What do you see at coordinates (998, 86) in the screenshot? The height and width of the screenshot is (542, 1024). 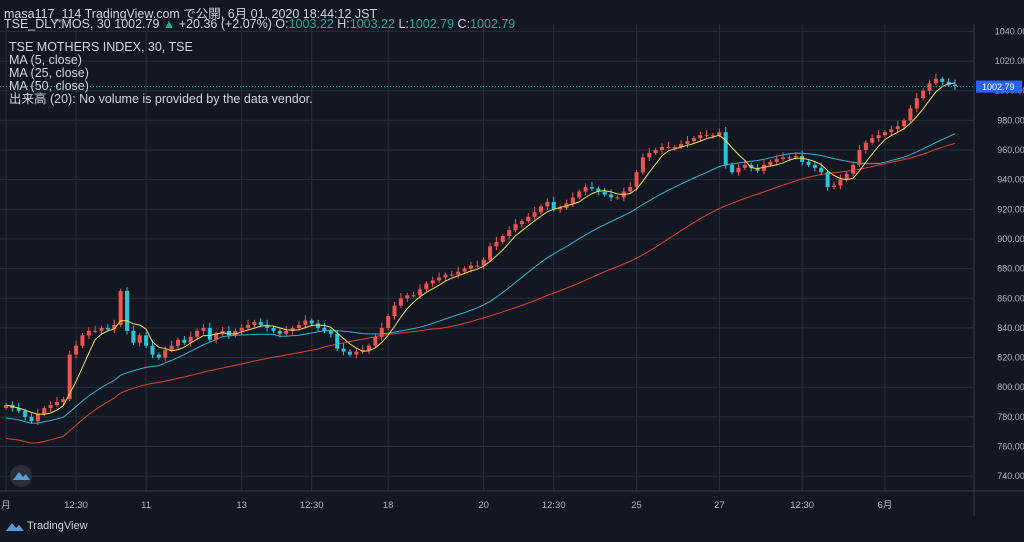 I see `last-price-tag-label: 1002.79` at bounding box center [998, 86].